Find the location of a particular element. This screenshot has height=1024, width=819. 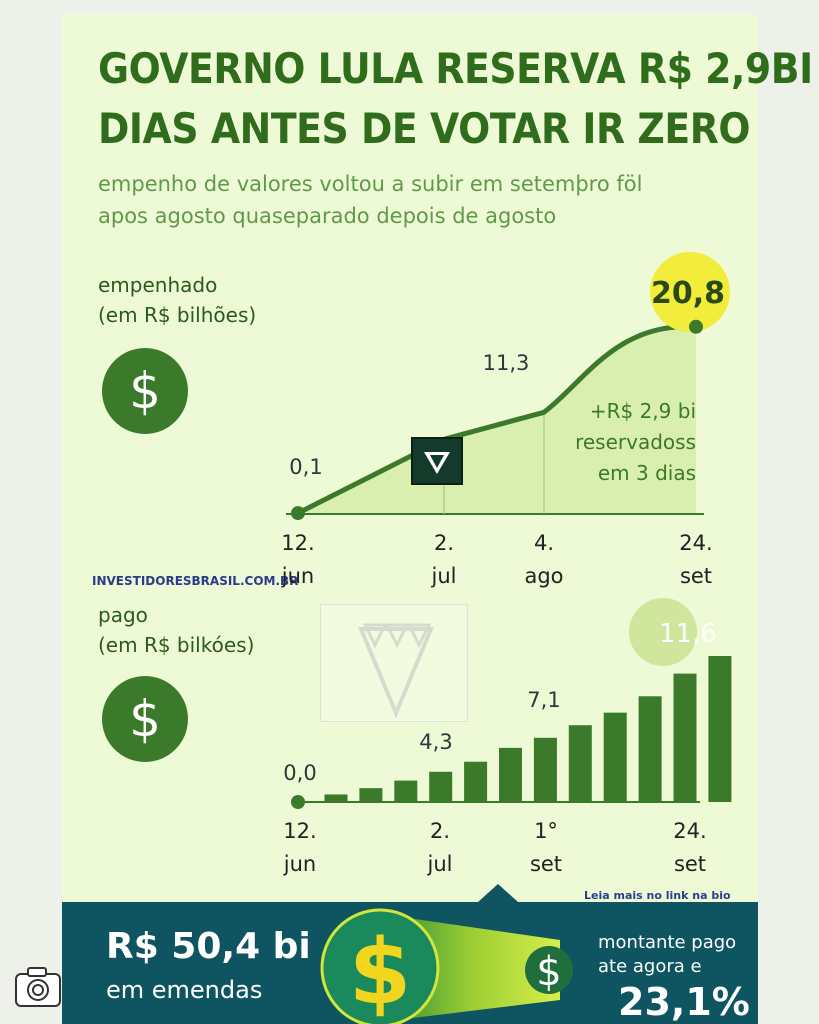

highlight-circle is located at coordinates (690, 292).